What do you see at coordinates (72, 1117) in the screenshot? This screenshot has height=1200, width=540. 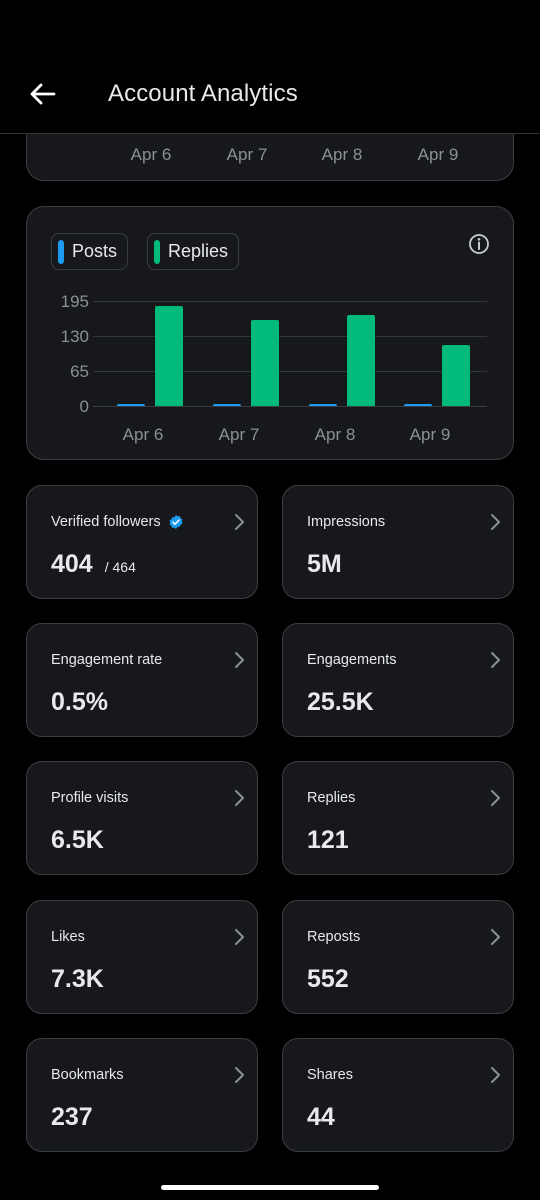 I see `tile-value: 237` at bounding box center [72, 1117].